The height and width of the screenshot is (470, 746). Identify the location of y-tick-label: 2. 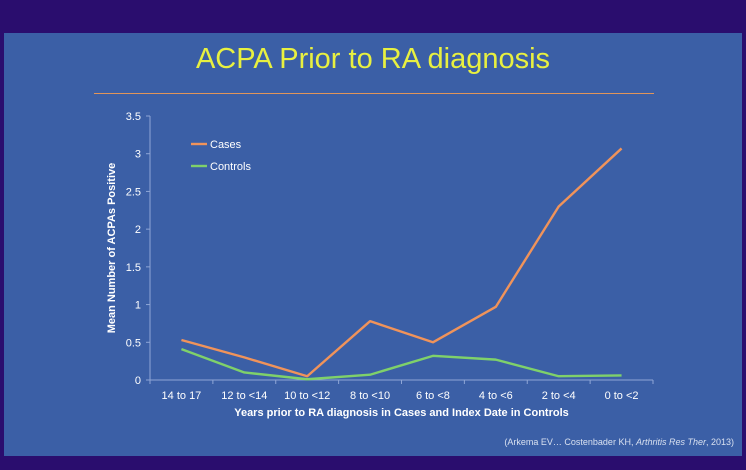
(138, 230).